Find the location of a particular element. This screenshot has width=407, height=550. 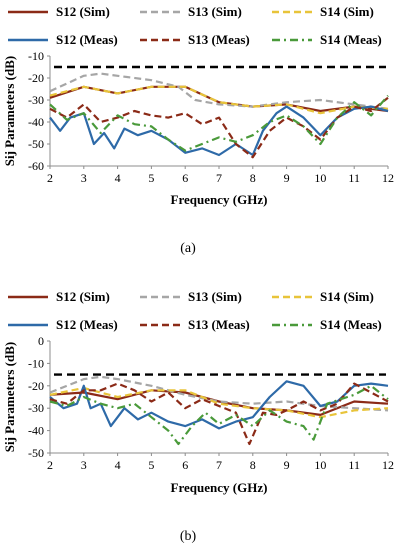

chart2-ytick-label: 0 is located at coordinates (41, 341).